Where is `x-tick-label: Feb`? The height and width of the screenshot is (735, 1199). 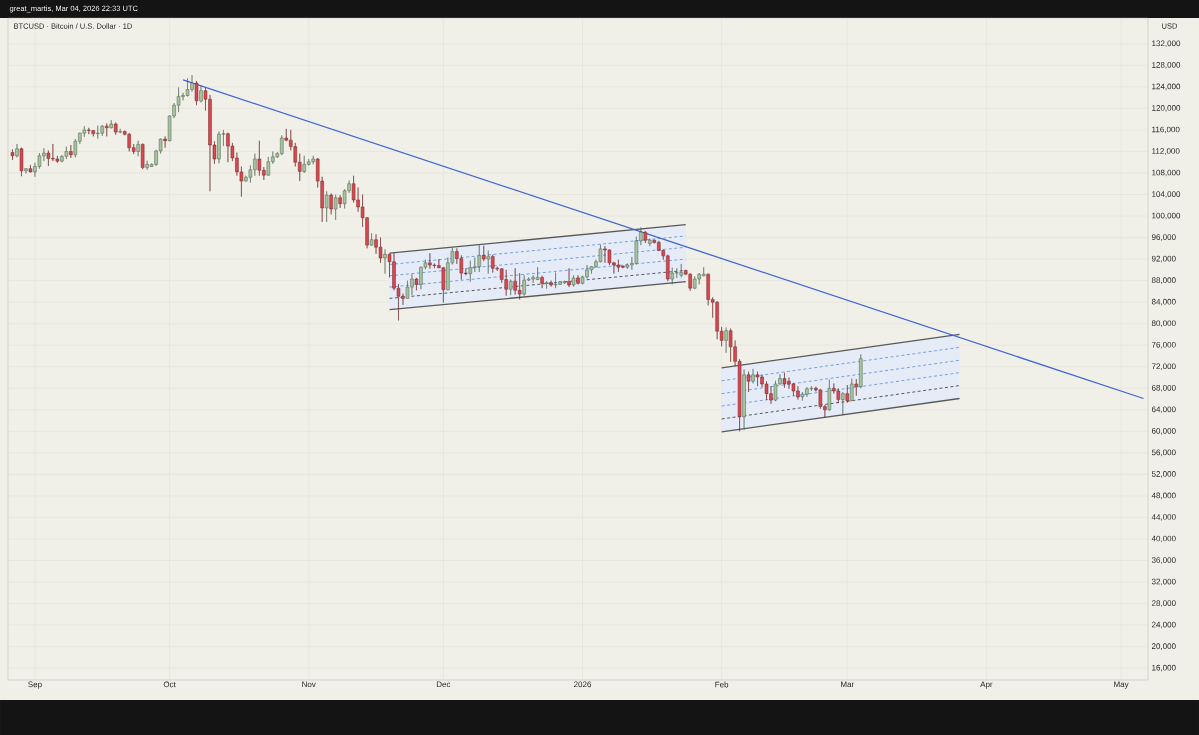
x-tick-label: Feb is located at coordinates (722, 684).